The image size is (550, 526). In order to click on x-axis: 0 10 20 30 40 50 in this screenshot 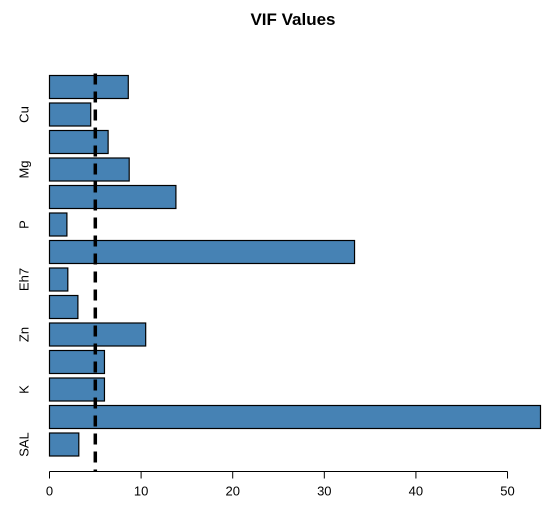, I will do `click(280, 485)`.